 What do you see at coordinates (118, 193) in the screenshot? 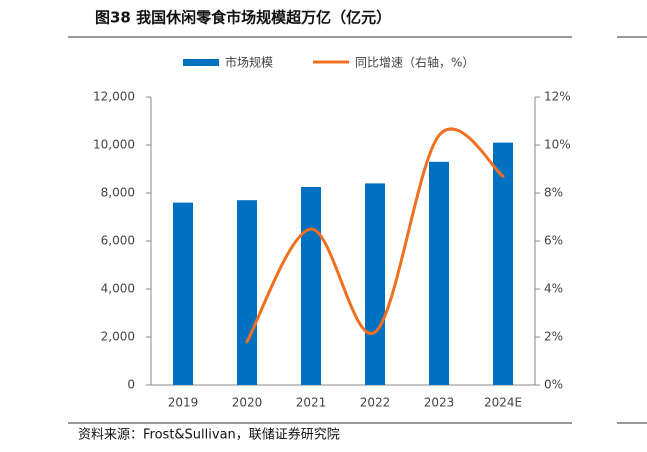
I see `y-tick-label: 8,000` at bounding box center [118, 193].